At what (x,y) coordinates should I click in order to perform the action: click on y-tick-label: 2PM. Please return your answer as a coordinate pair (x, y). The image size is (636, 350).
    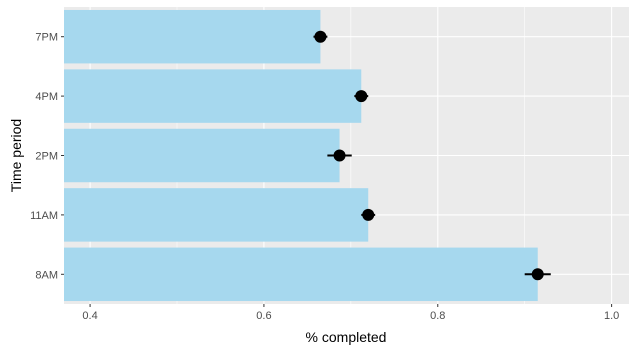
    Looking at the image, I should click on (46, 157).